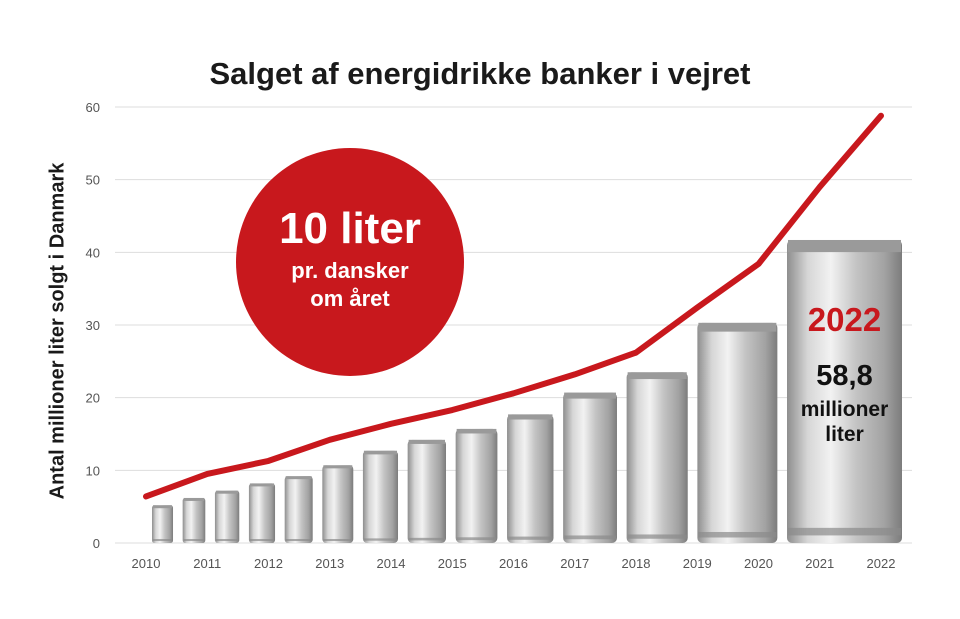 This screenshot has height=619, width=960. What do you see at coordinates (819, 563) in the screenshot?
I see `x-tick-label: 2021` at bounding box center [819, 563].